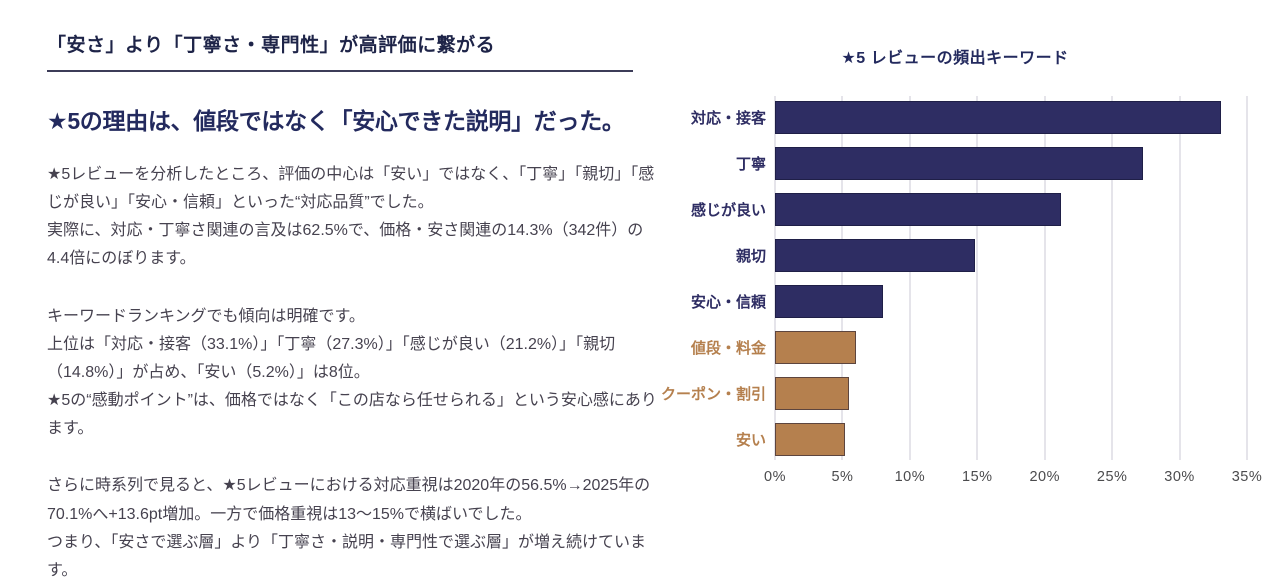  Describe the element at coordinates (750, 164) in the screenshot. I see `bar-label: 丁寧` at that location.